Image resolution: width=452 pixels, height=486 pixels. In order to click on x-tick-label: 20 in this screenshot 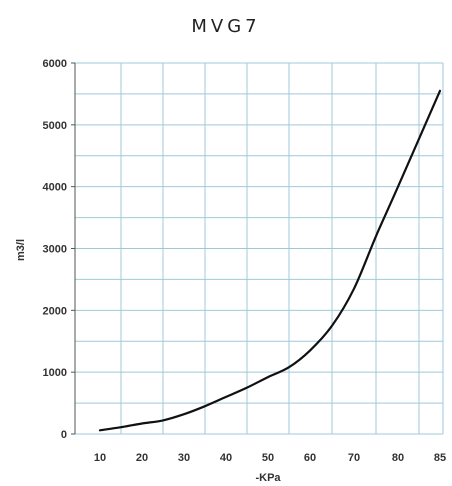, I will do `click(142, 458)`.